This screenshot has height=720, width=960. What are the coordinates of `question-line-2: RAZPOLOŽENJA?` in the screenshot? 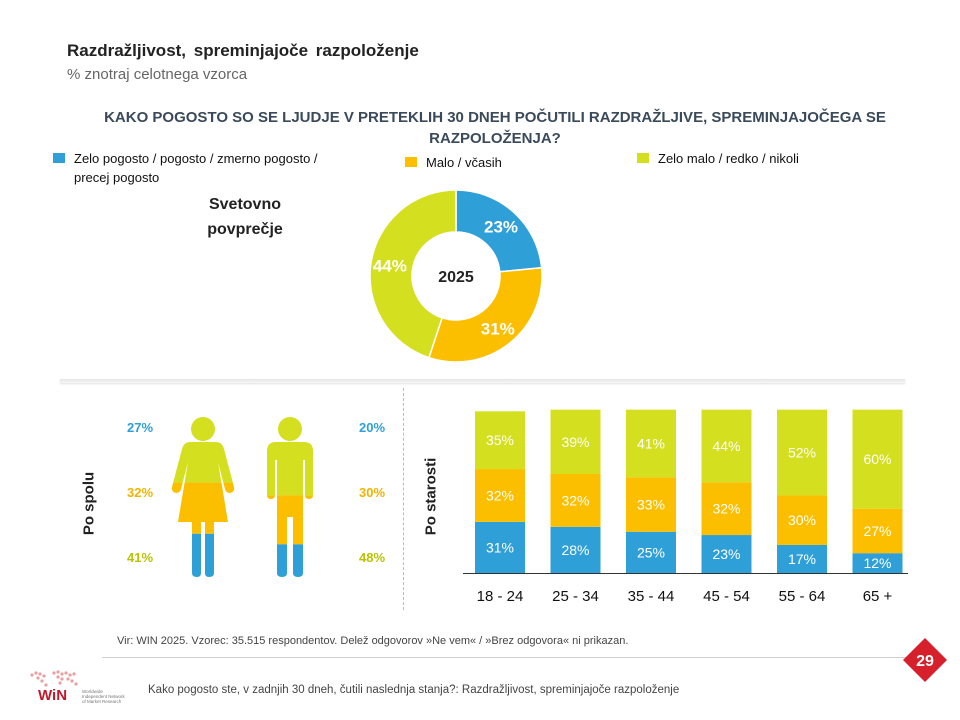 It's located at (495, 138).